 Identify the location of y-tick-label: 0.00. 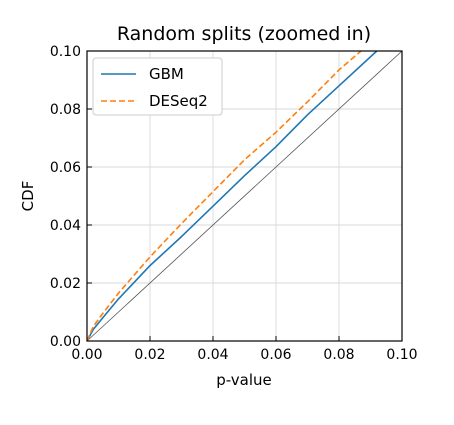
(65, 342).